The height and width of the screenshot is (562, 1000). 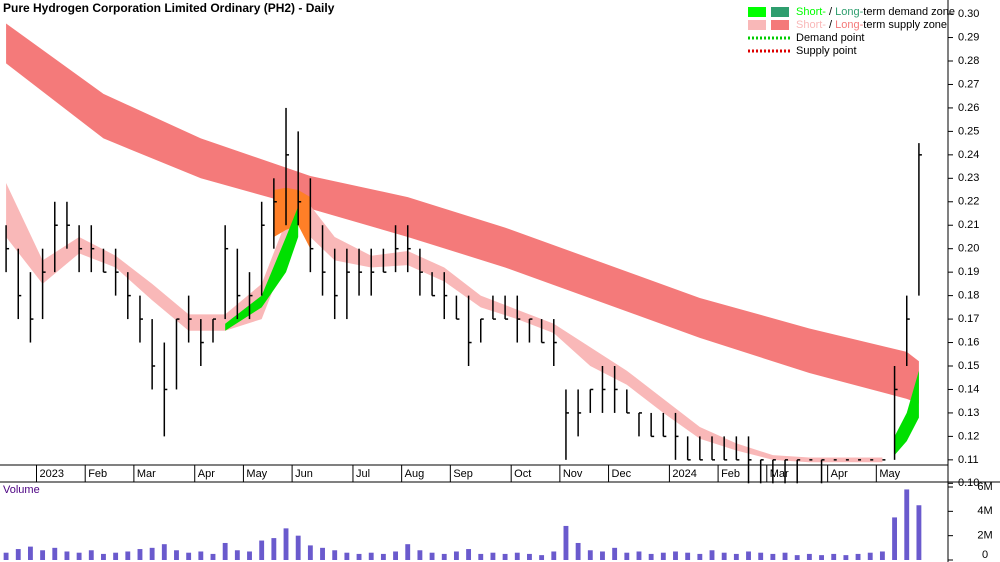 I want to click on legend-text-part: /, so click(x=830, y=25).